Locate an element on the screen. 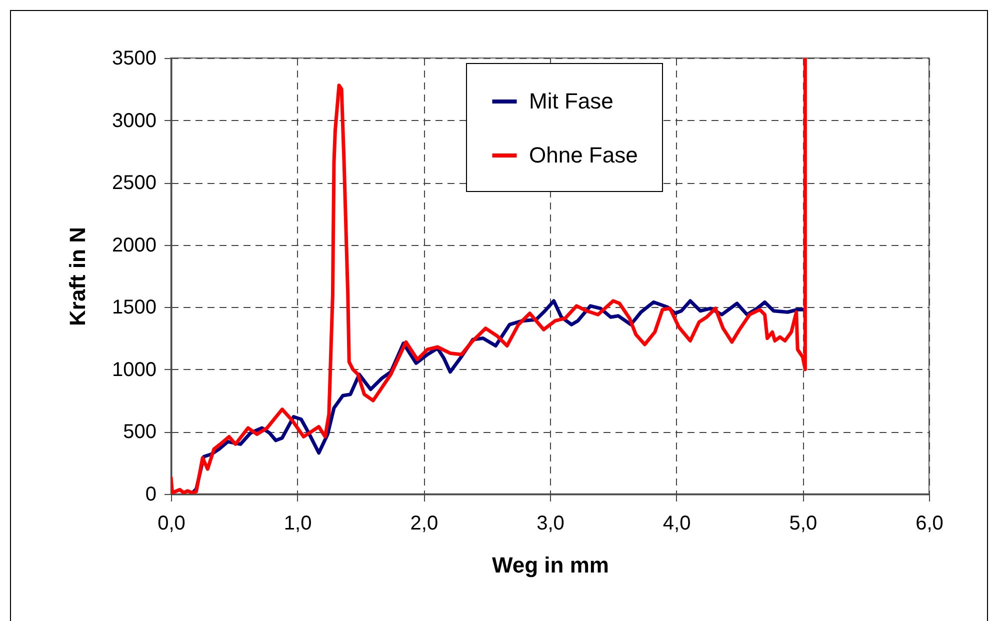 Image resolution: width=990 pixels, height=621 pixels. y-tick-label: 2500 is located at coordinates (134, 183).